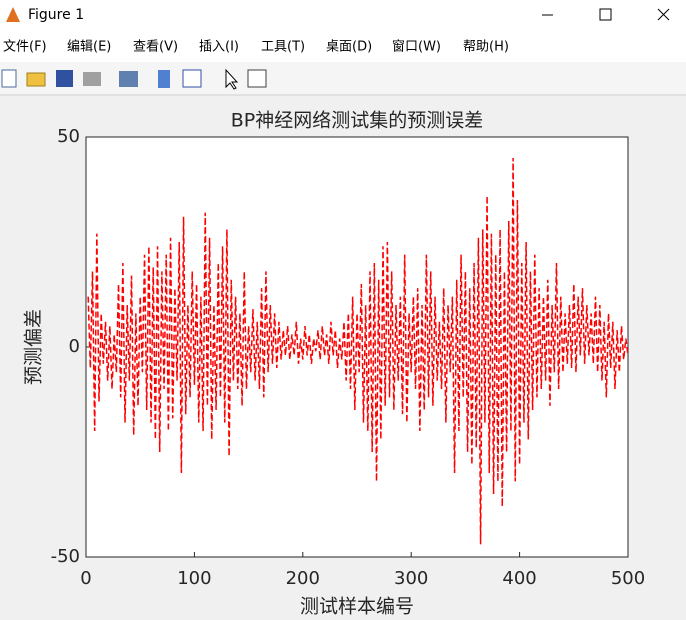 This screenshot has height=620, width=686. What do you see at coordinates (192, 78) in the screenshot?
I see `legend-icon` at bounding box center [192, 78].